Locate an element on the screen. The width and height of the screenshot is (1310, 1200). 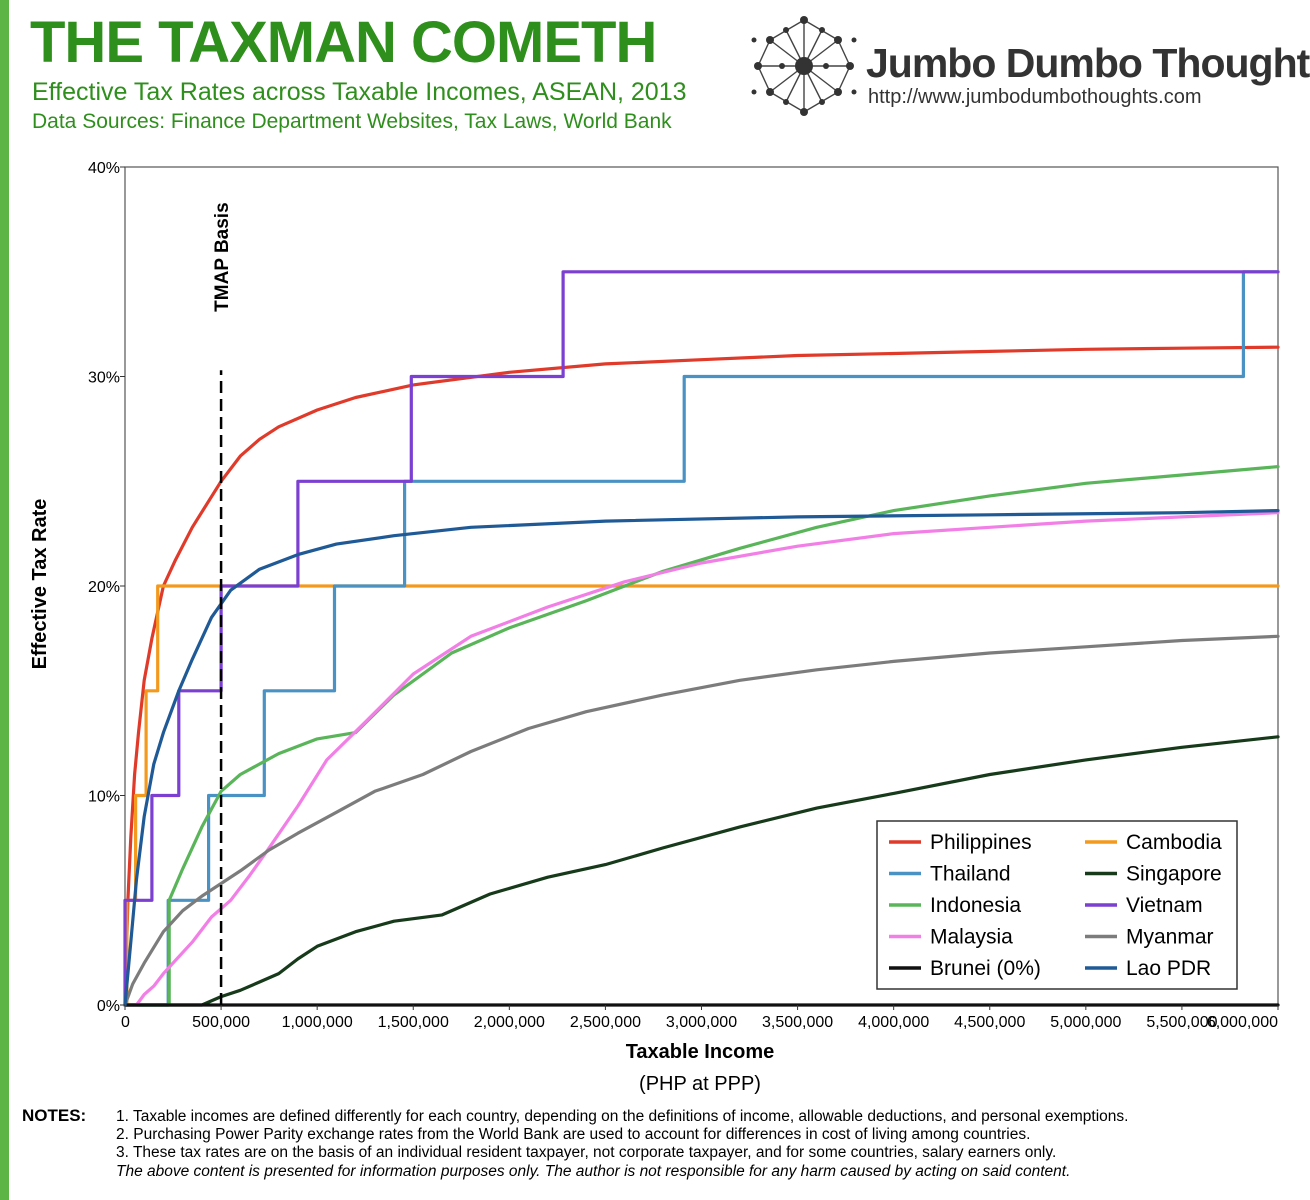
legend-label-indonesia: Indonesia is located at coordinates (975, 905).